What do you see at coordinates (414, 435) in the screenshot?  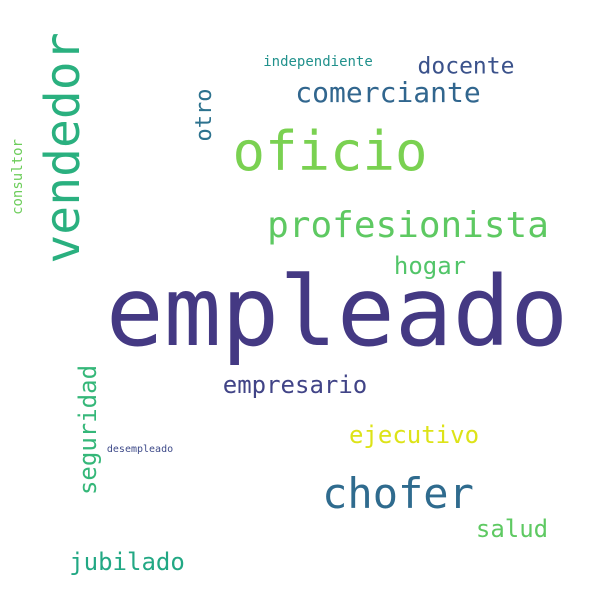 I see `word-ejecutivo: ejecutivo` at bounding box center [414, 435].